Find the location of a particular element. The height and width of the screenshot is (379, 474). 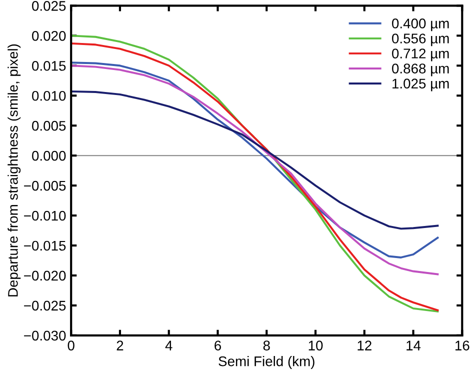

x-tick-label: 6 is located at coordinates (217, 345).